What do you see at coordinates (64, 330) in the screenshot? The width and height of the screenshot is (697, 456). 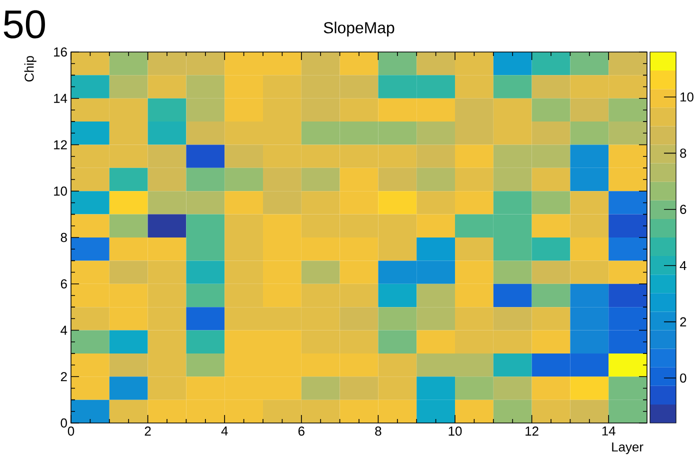 I see `y-tick-label: 4` at bounding box center [64, 330].